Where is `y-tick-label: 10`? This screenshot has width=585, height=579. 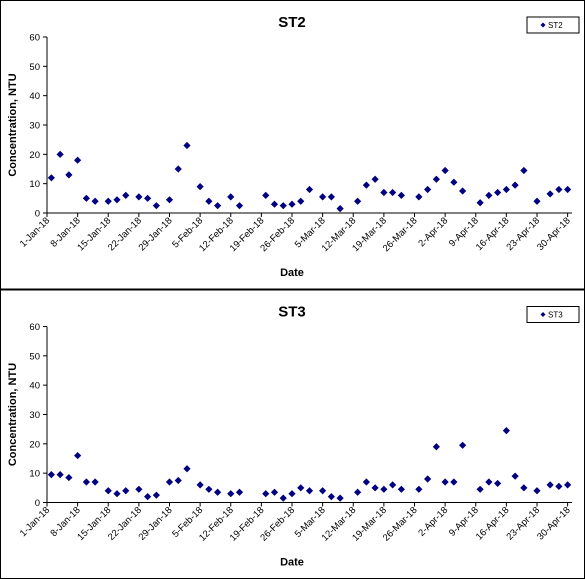
y-tick-label: 10 is located at coordinates (34, 474).